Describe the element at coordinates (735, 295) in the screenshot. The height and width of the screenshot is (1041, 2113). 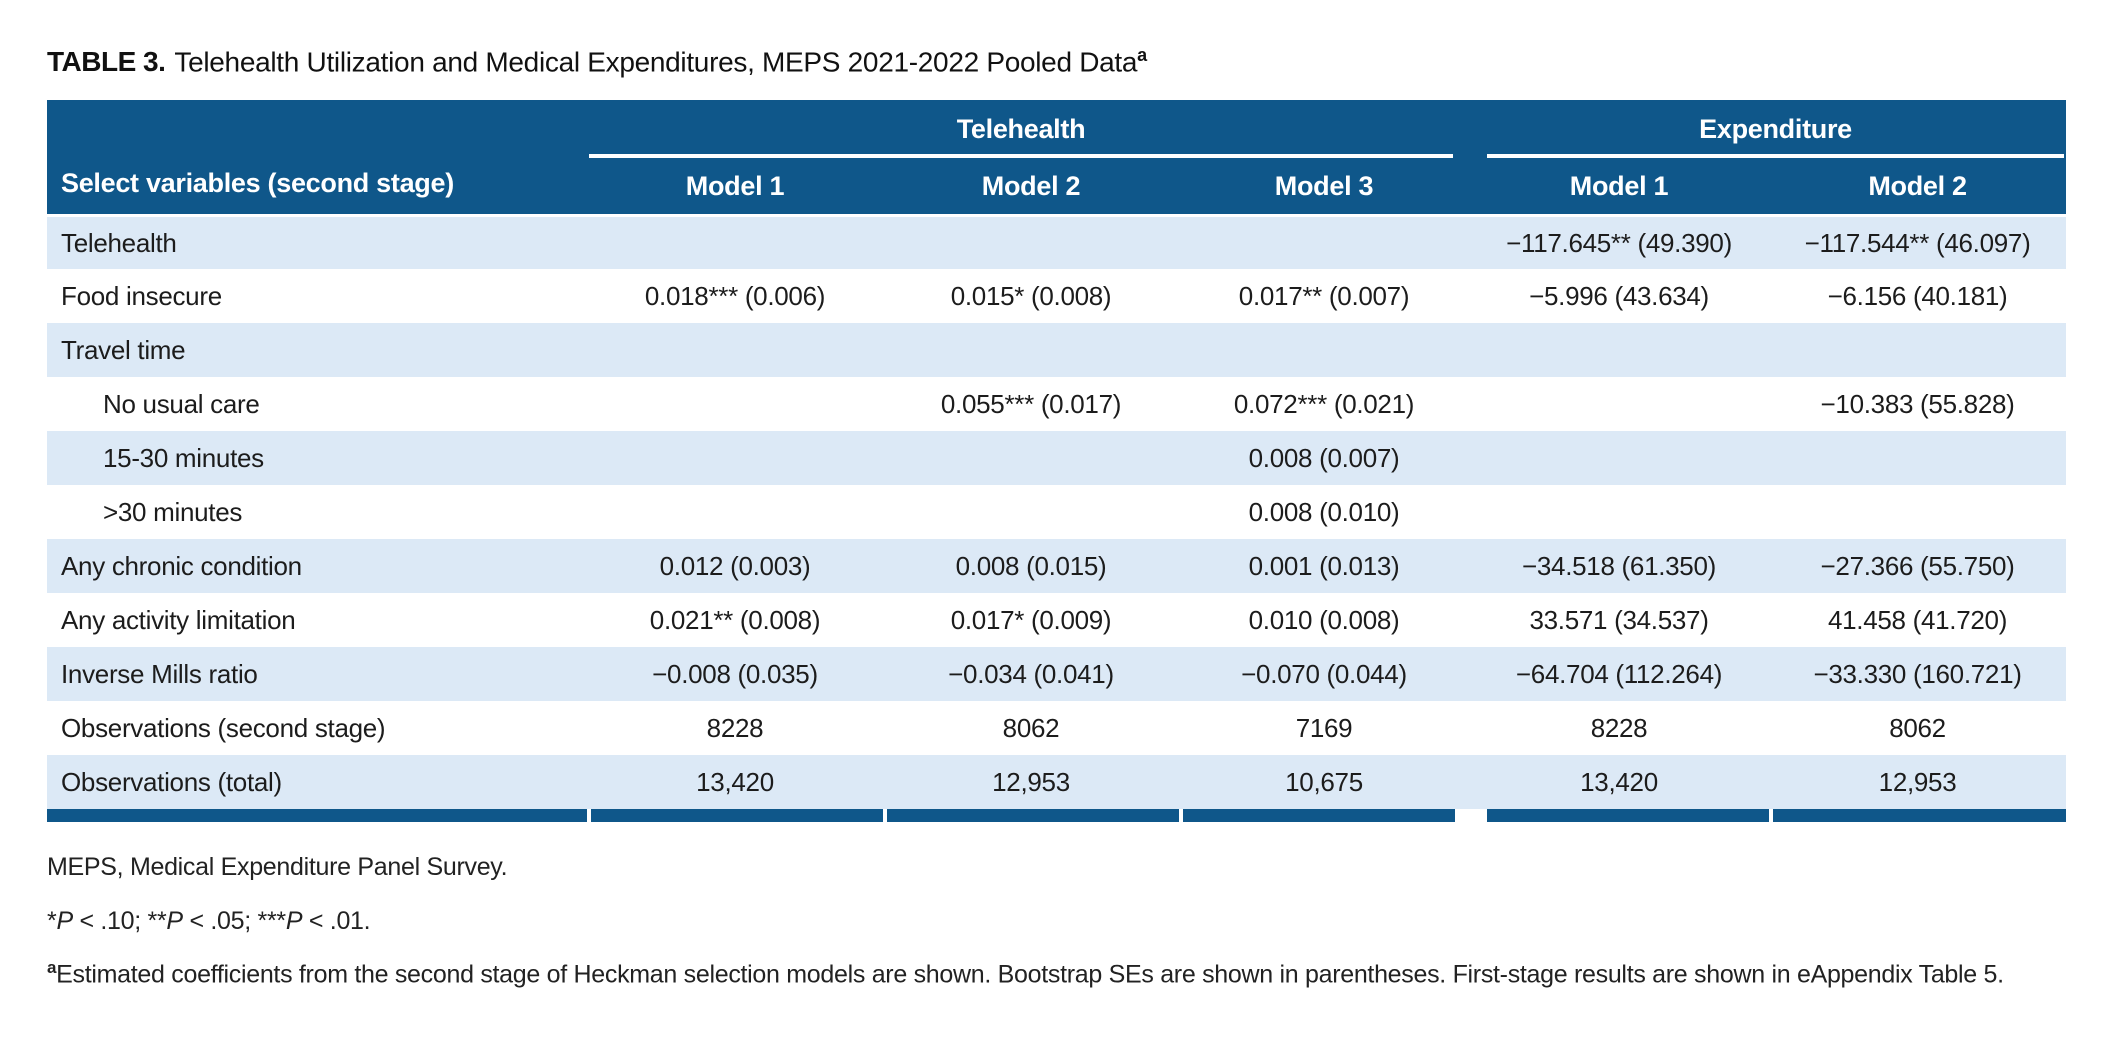
I see `cell: 0.018*** (0.006)` at that location.